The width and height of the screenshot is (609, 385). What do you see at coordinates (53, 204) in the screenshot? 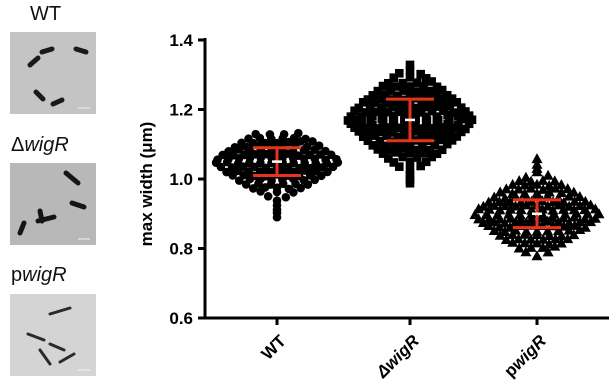
I see `micrograph-dwigr` at bounding box center [53, 204].